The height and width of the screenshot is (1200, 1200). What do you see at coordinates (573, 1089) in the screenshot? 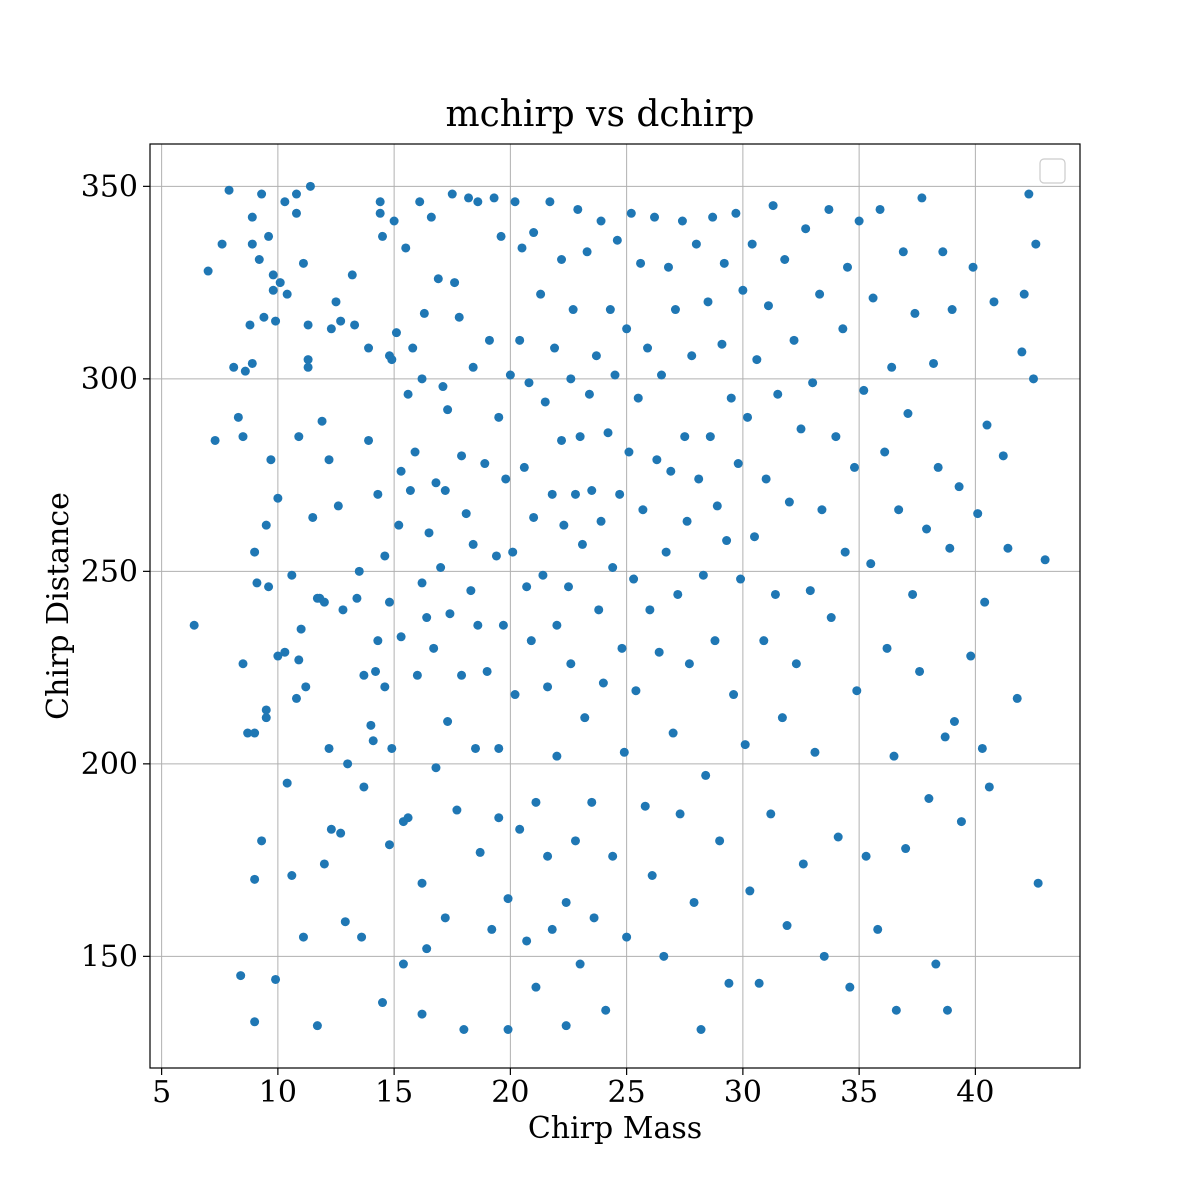
I see `x-axis-ticks: 5 10 15 20 25 30 35 40` at bounding box center [573, 1089].